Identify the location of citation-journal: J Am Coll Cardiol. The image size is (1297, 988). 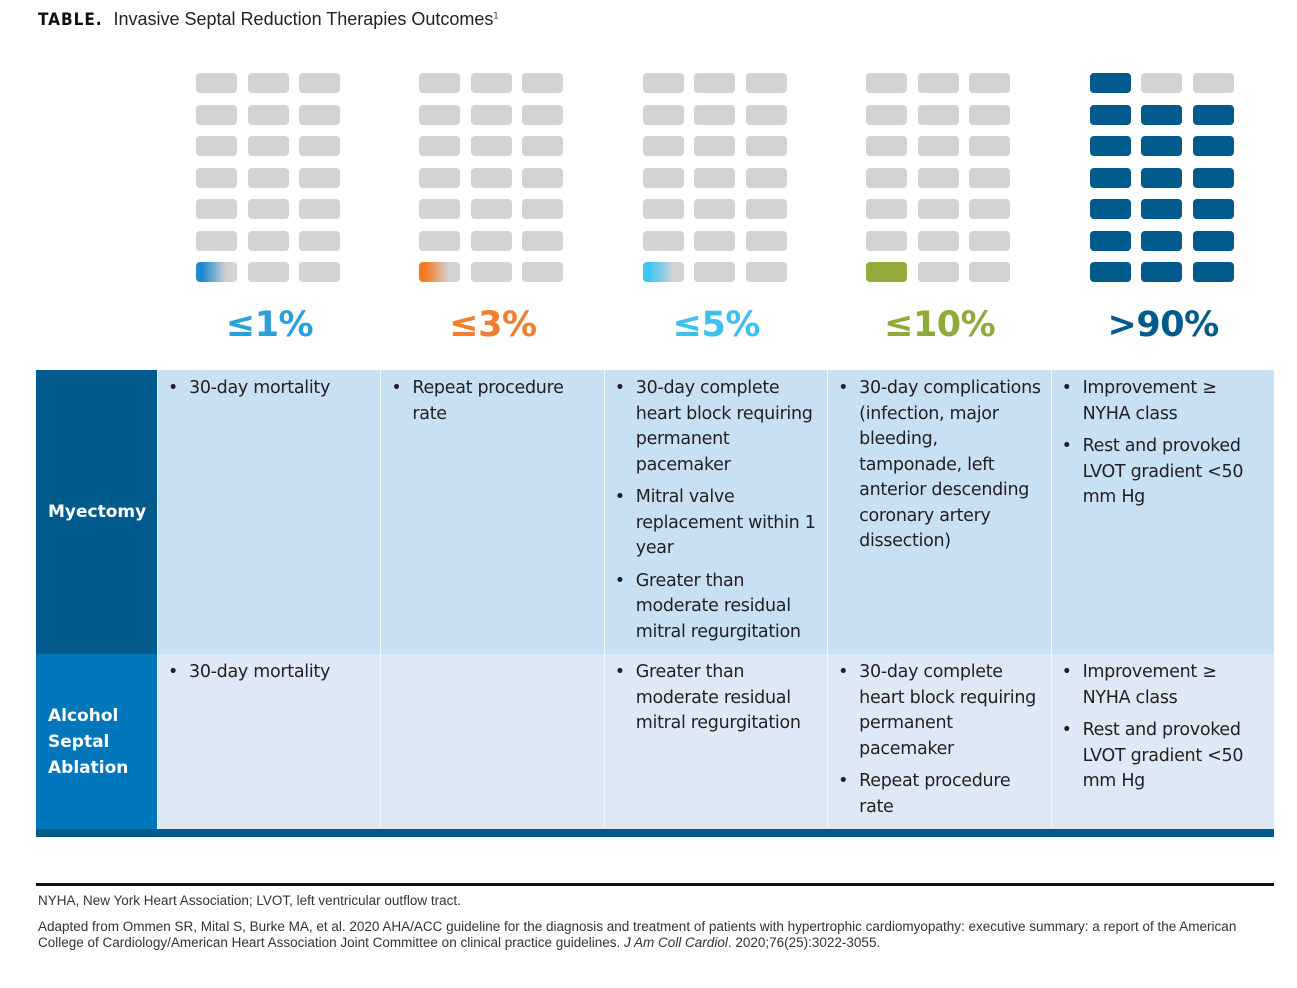
(676, 942).